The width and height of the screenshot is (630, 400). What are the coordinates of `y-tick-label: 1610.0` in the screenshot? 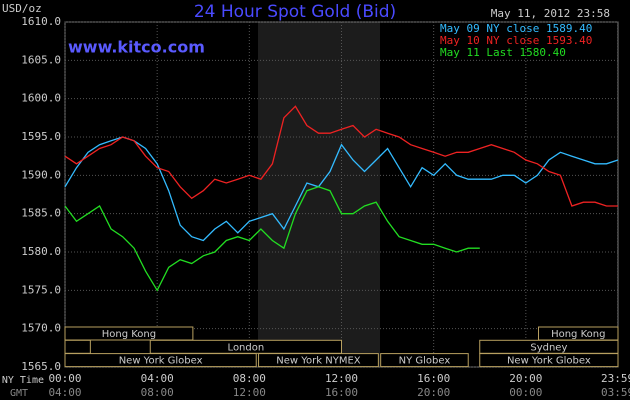 It's located at (41, 21).